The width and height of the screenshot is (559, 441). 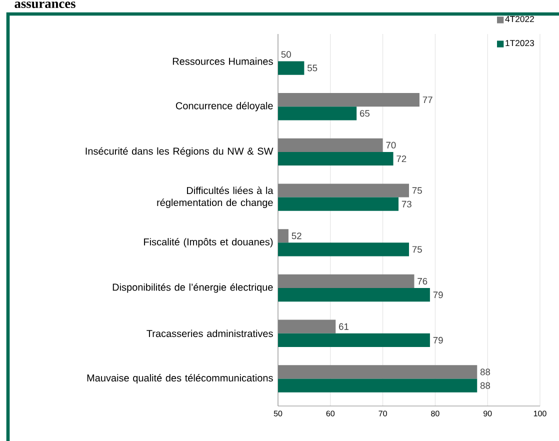 I want to click on y-tick-label: Difficultés liées à la réglementation de change, so click(x=215, y=197).